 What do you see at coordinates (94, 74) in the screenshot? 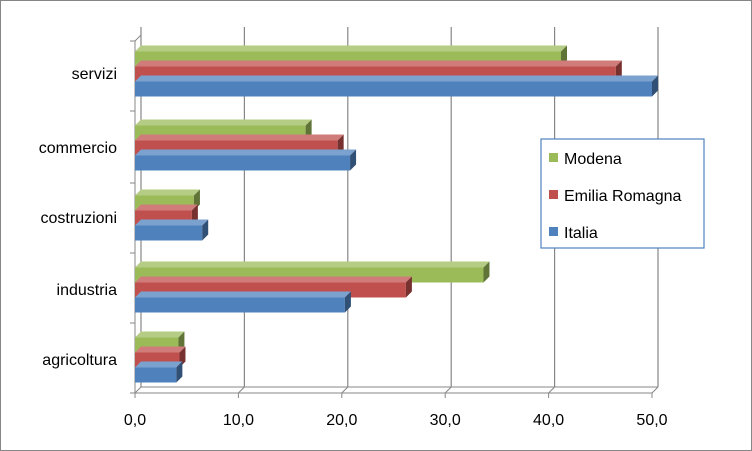
I see `category-label: servizi` at bounding box center [94, 74].